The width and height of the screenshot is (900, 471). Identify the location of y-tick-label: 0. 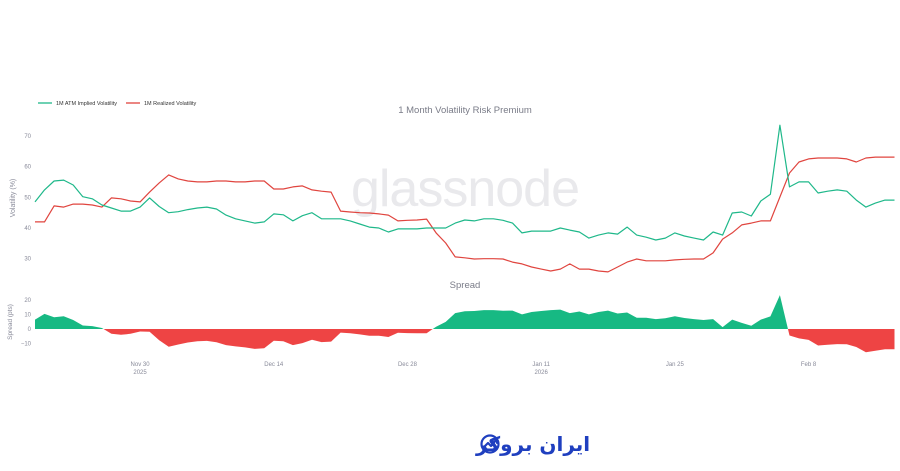
(30, 330).